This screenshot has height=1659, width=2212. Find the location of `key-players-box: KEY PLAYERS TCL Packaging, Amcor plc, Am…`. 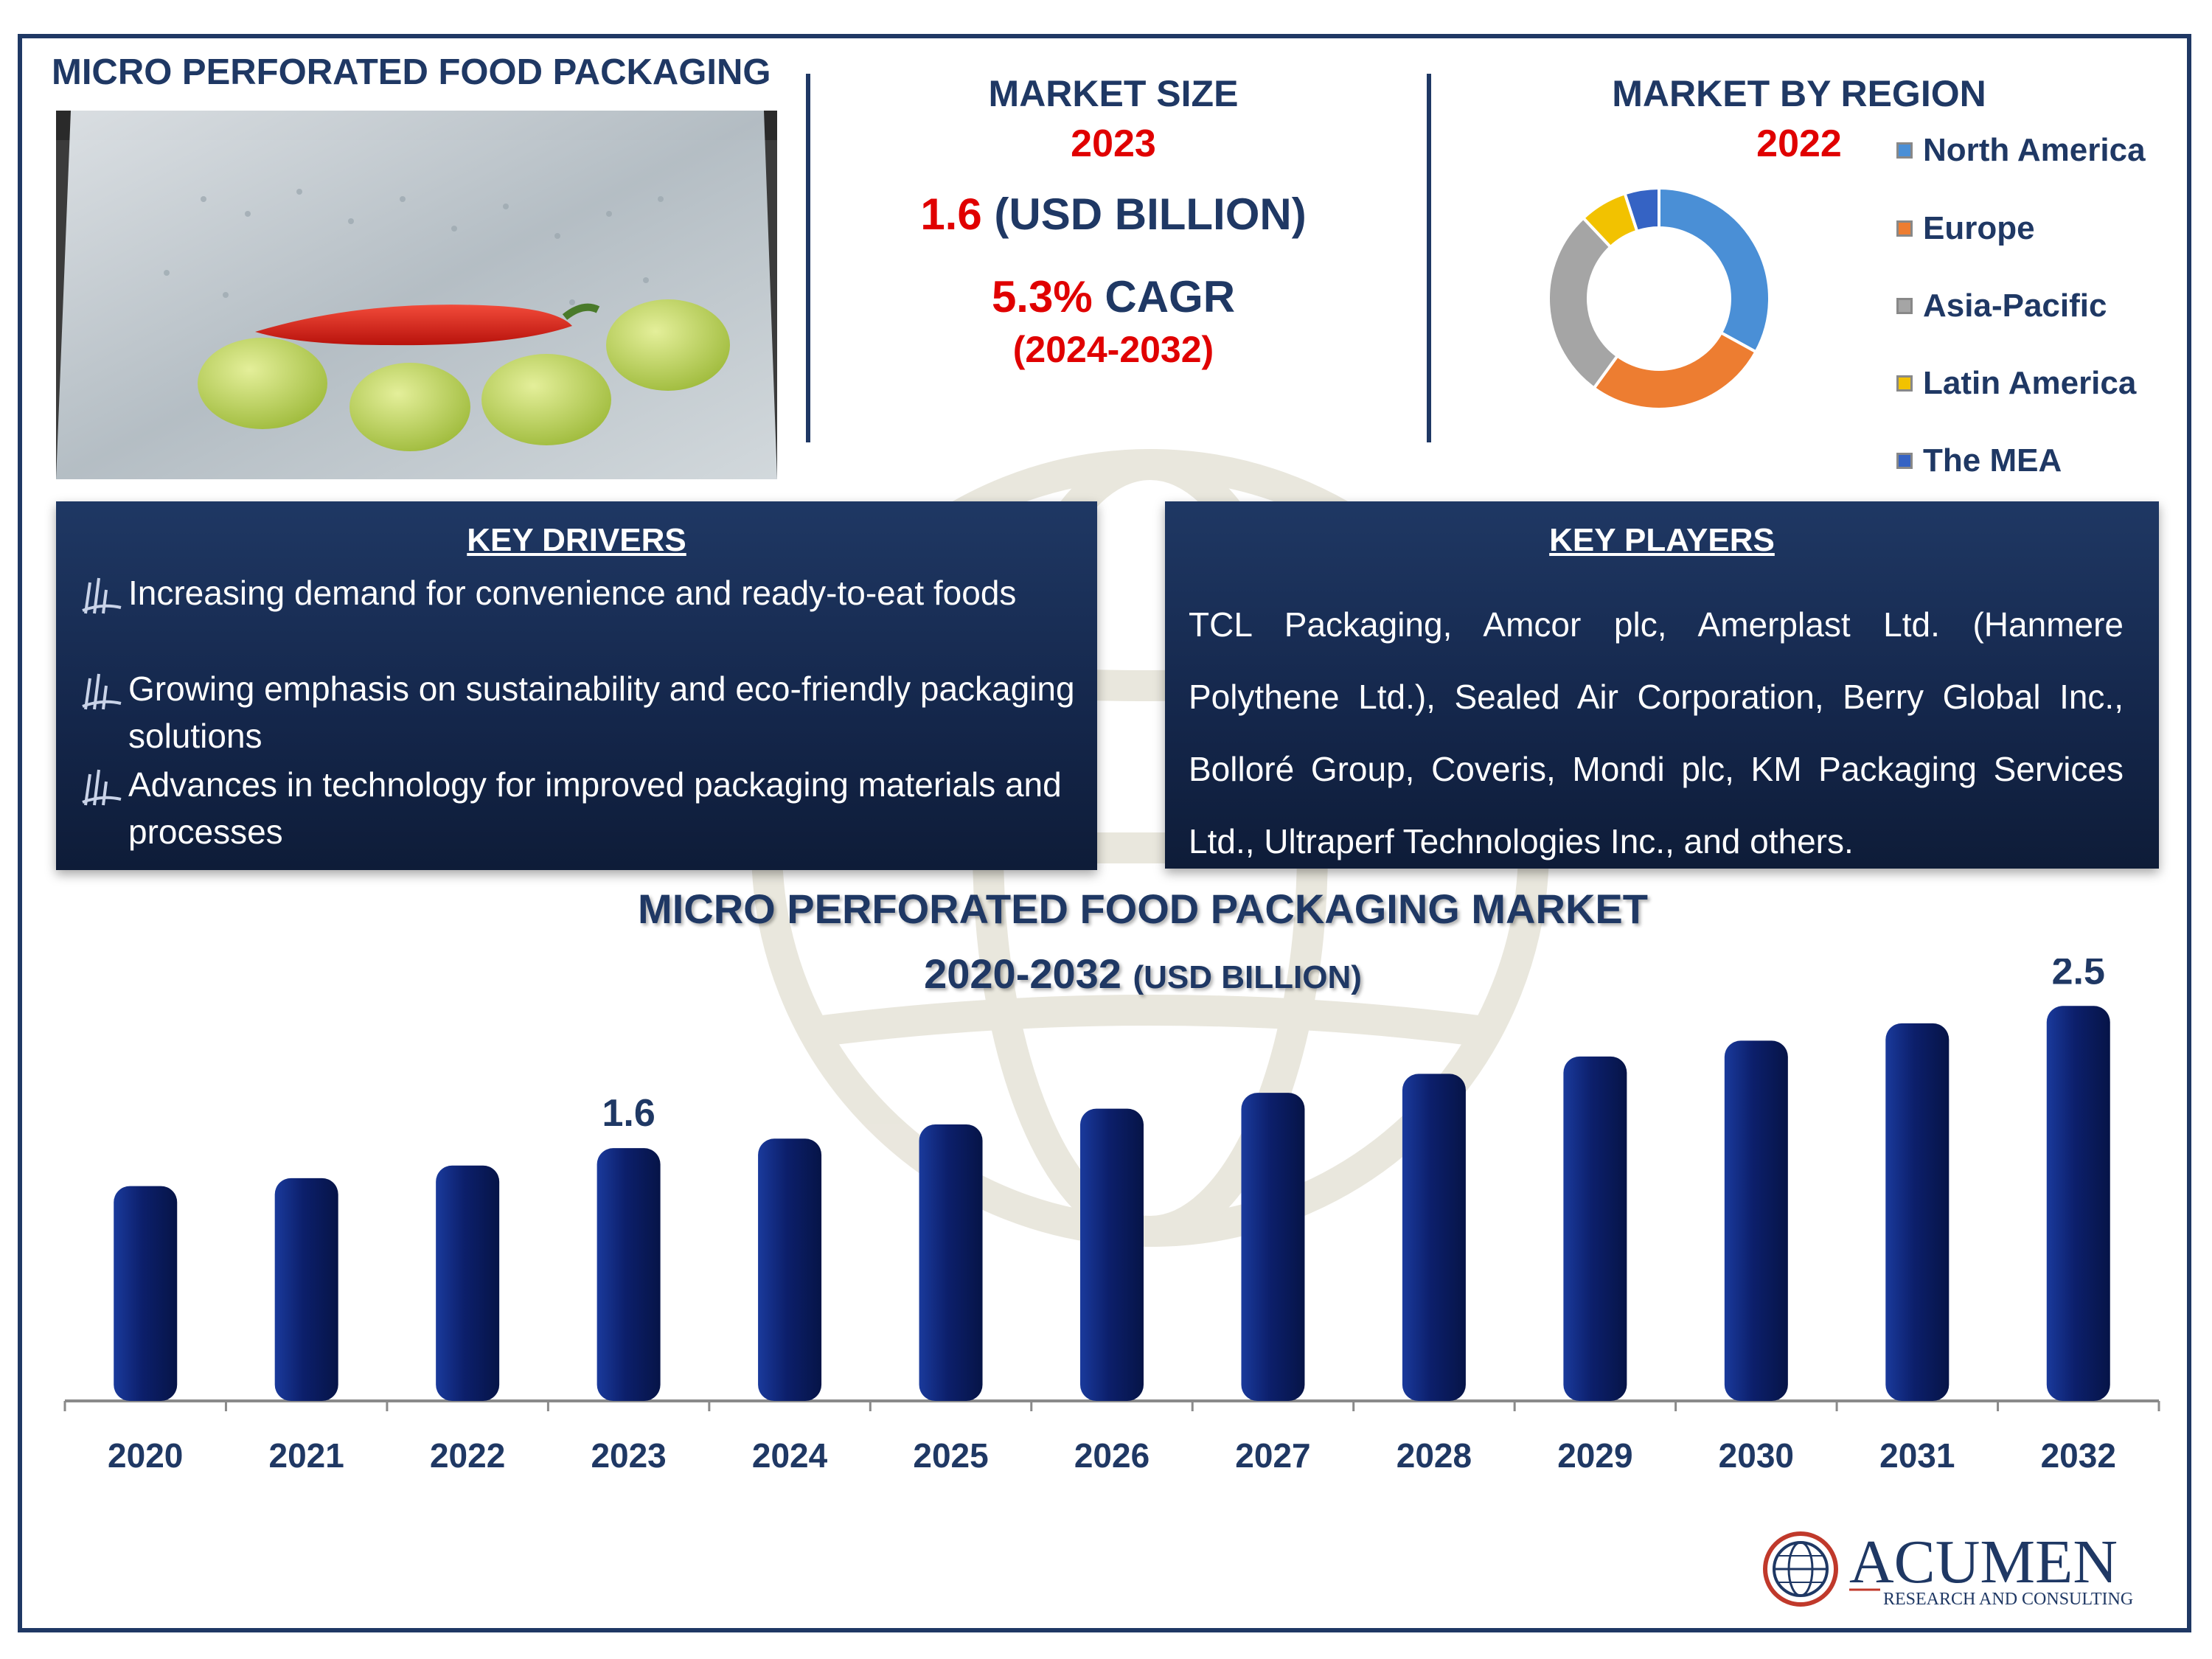

key-players-box: KEY PLAYERS TCL Packaging, Amcor plc, Am… is located at coordinates (1662, 685).